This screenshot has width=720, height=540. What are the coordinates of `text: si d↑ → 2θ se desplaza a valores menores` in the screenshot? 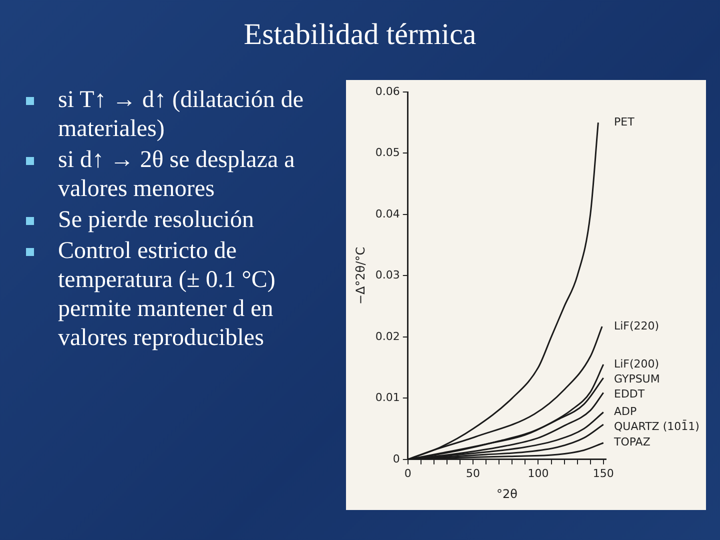 It's located at (177, 175).